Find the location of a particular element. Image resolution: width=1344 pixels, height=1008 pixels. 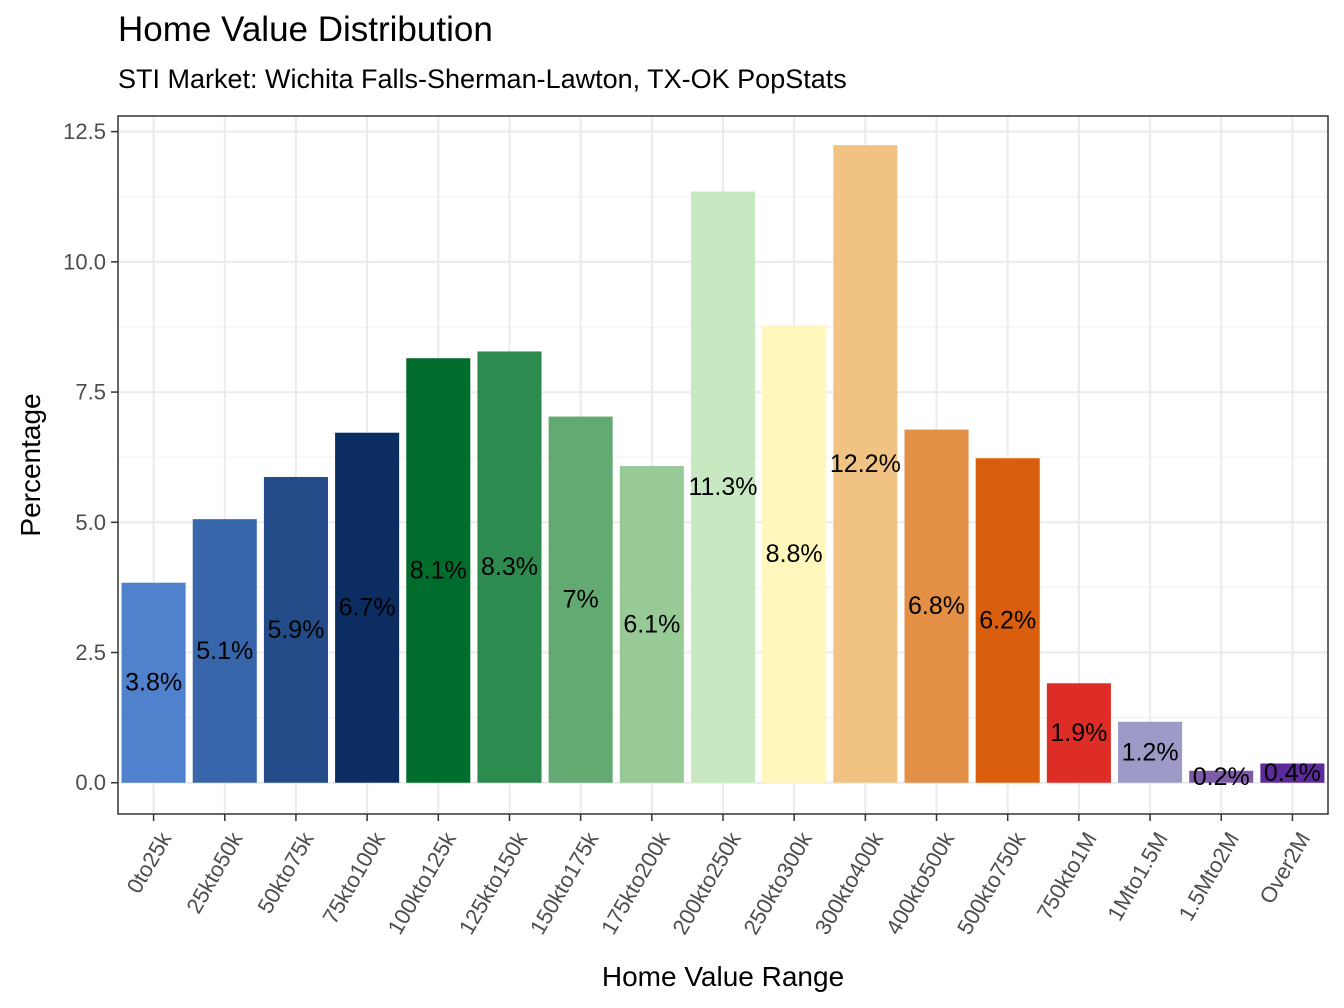

value-label-300kto400k: 12.2% is located at coordinates (865, 464).